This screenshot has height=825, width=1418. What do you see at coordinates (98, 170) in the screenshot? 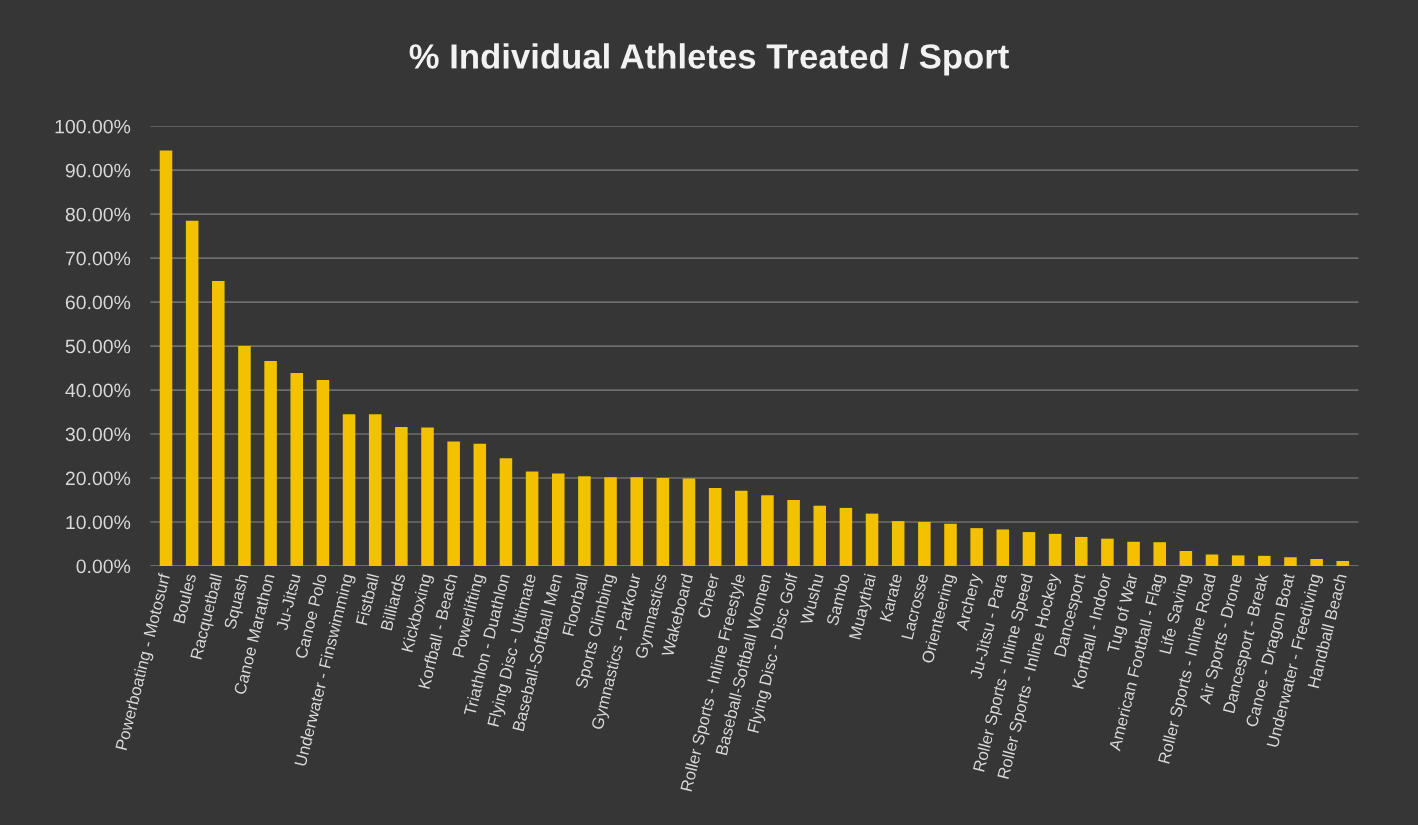
I see `y-tick-label: 90.00%` at bounding box center [98, 170].